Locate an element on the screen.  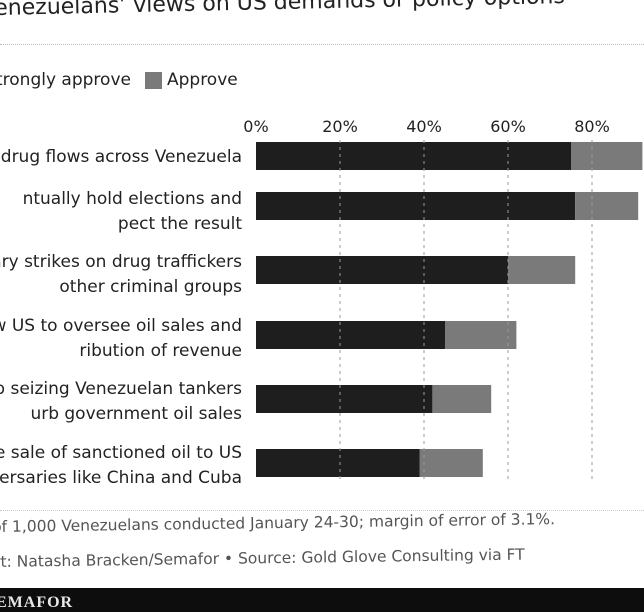
title-divider is located at coordinates (322, 44).